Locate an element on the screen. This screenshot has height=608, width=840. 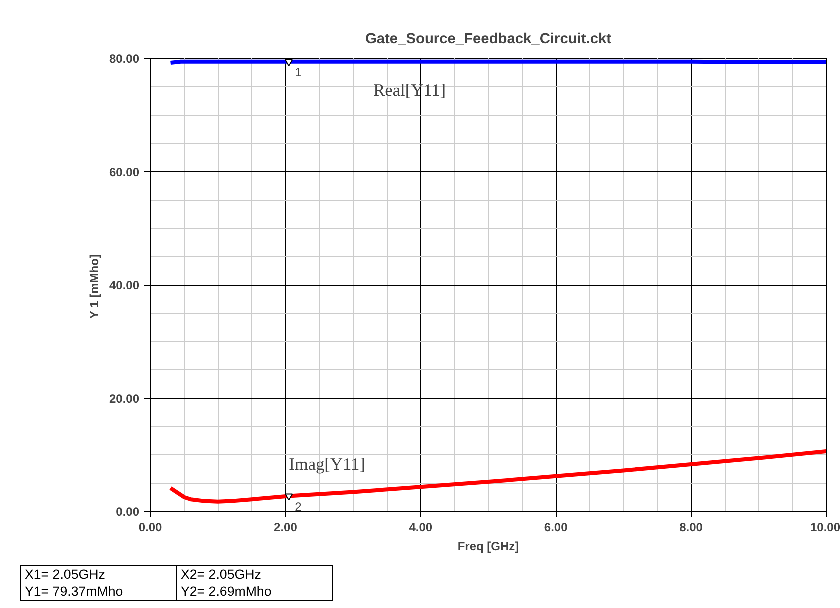
series-label: Imag[Y11] is located at coordinates (327, 464).